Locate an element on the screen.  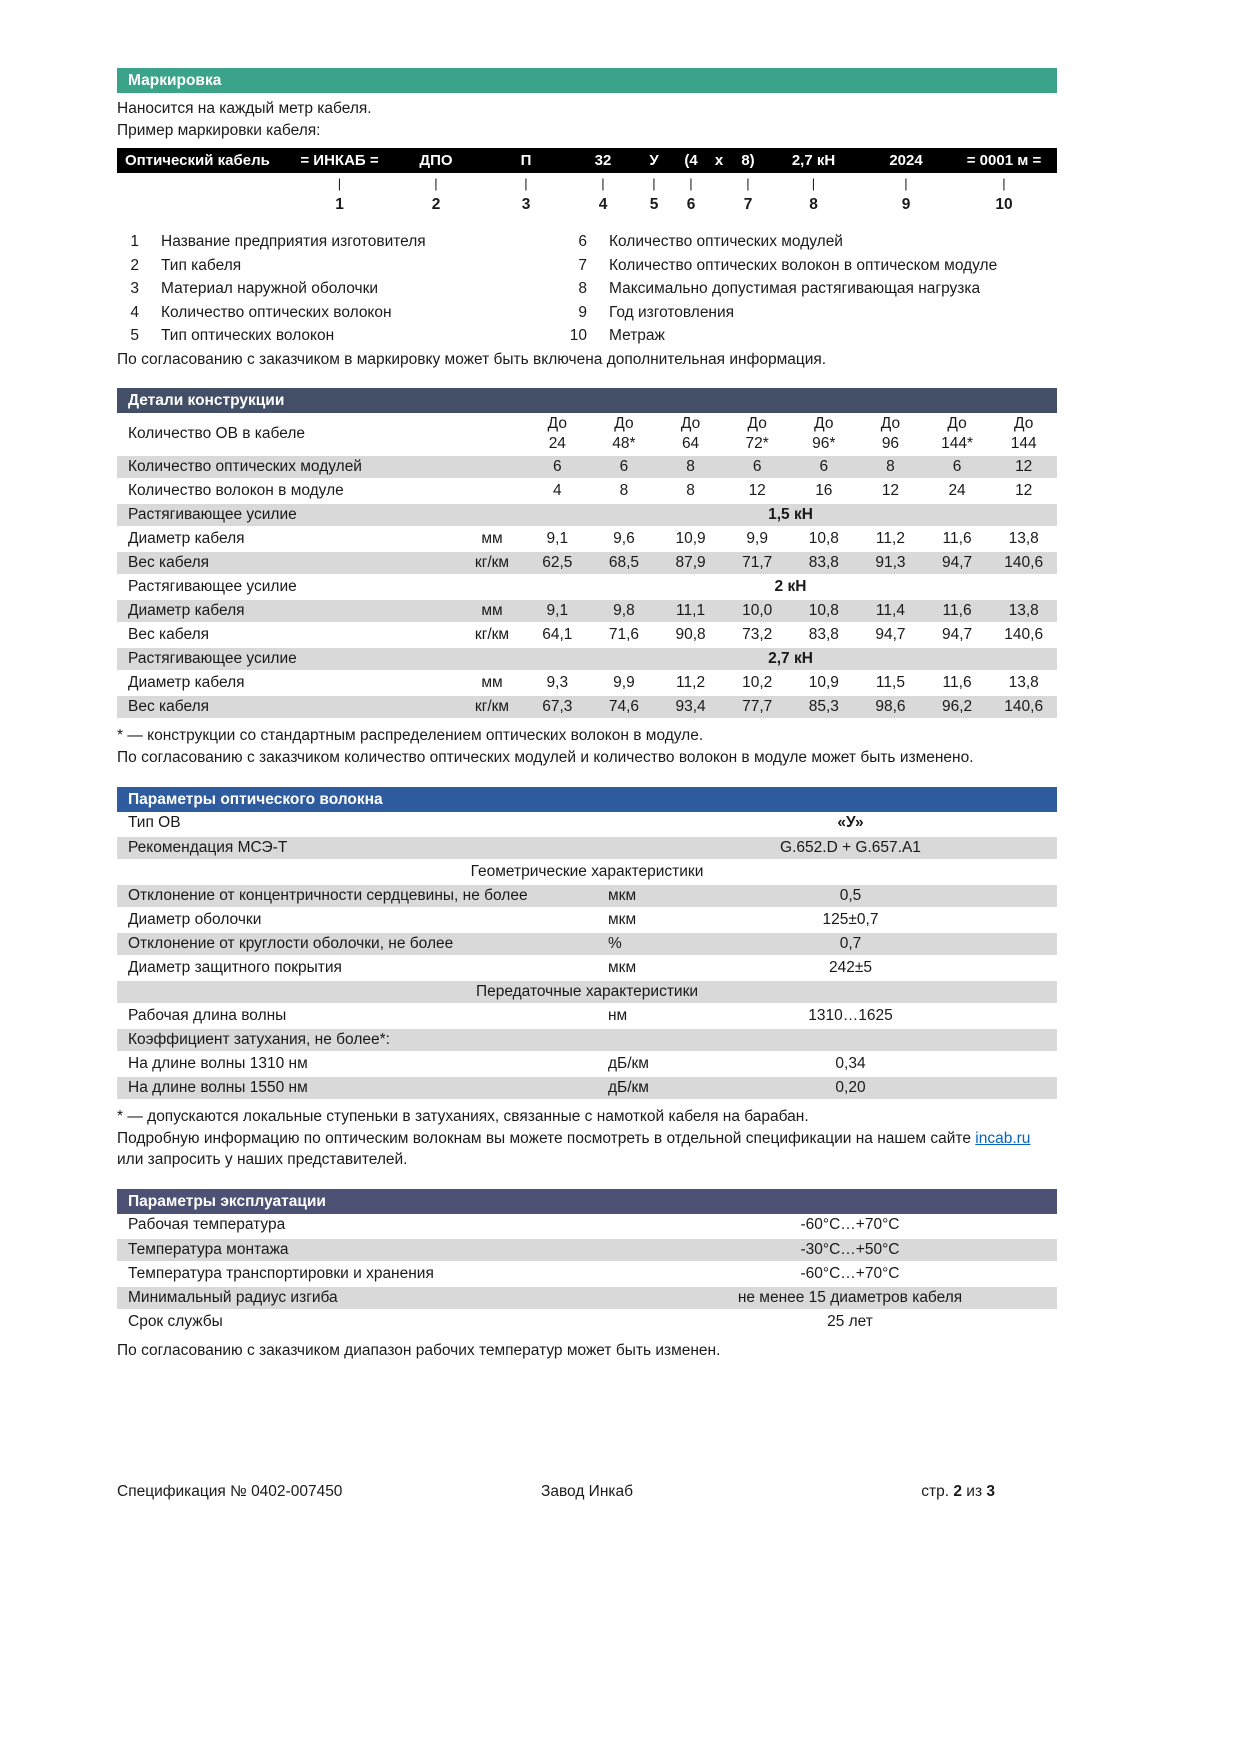
legend-item-number: 2 is located at coordinates (134, 265).